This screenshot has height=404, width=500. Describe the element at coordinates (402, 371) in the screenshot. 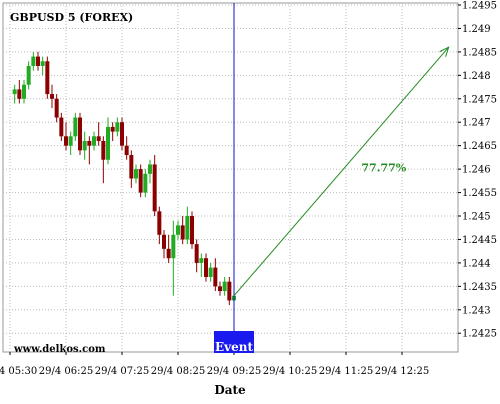

I see `x-tick-label: 29/4 12:25` at that location.